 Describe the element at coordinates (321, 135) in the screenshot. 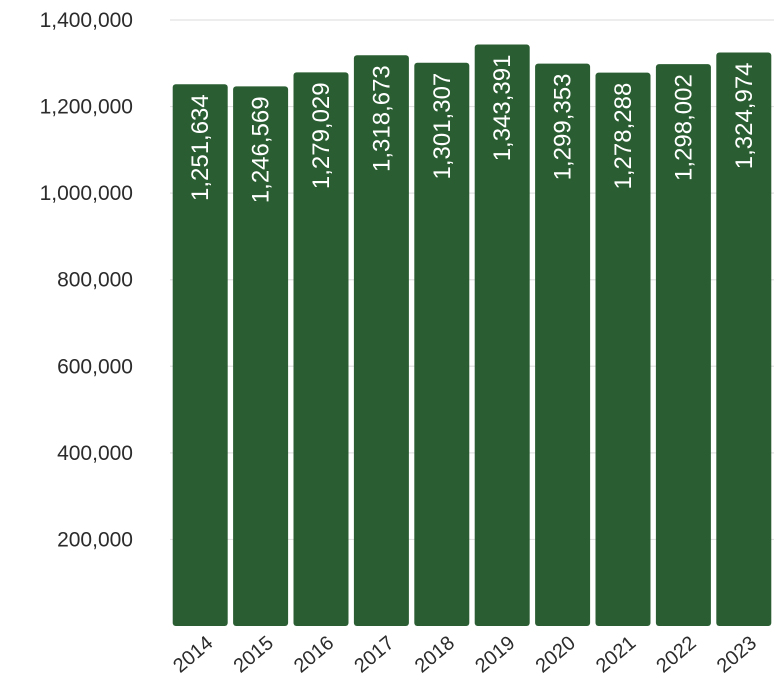

I see `data-label-2016: 1,279,029` at that location.